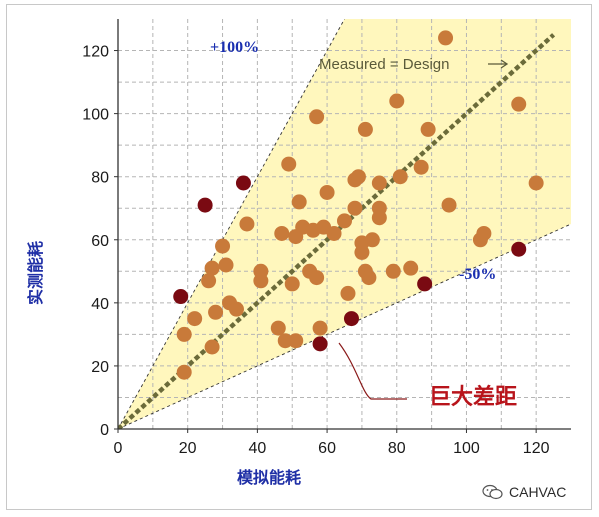  Describe the element at coordinates (466, 448) in the screenshot. I see `x-tick-label: 100` at that location.